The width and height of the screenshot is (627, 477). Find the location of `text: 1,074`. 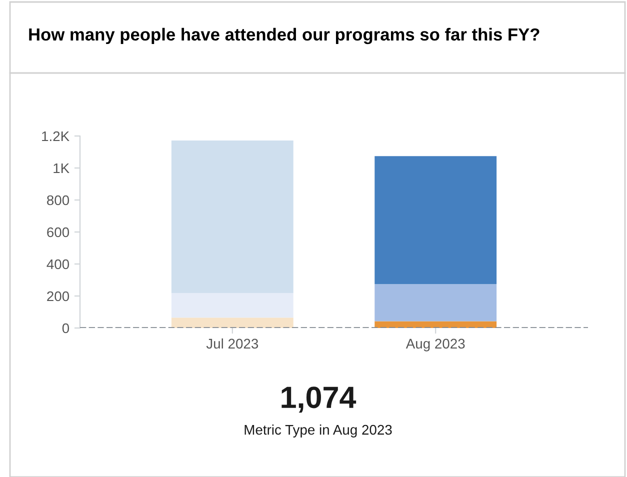

text: 1,074 is located at coordinates (319, 399).